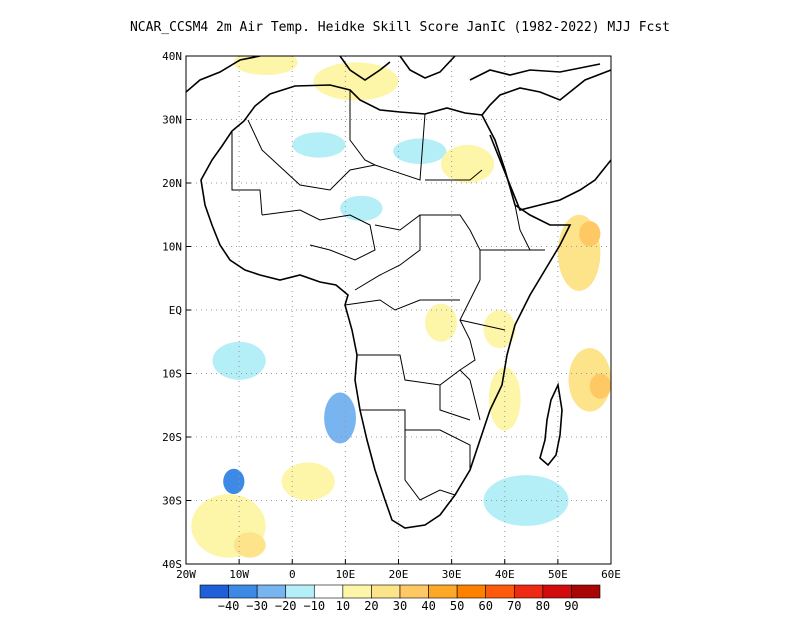  I want to click on colorbar-label: −20, so click(286, 606).